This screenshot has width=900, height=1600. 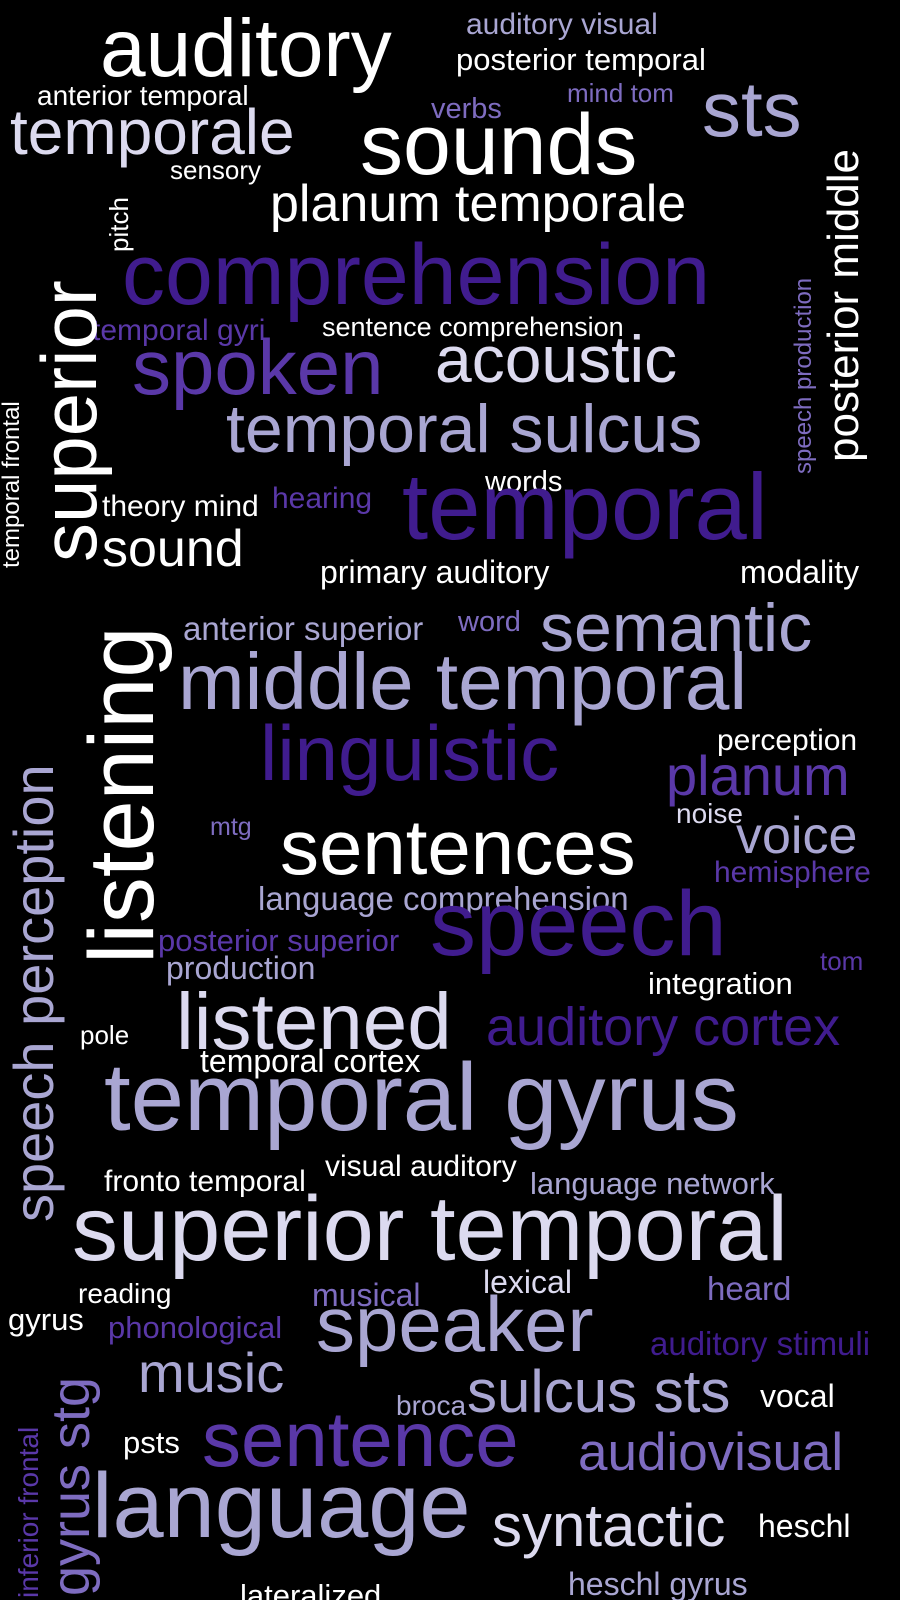 I want to click on word-sound: sound, so click(x=173, y=549).